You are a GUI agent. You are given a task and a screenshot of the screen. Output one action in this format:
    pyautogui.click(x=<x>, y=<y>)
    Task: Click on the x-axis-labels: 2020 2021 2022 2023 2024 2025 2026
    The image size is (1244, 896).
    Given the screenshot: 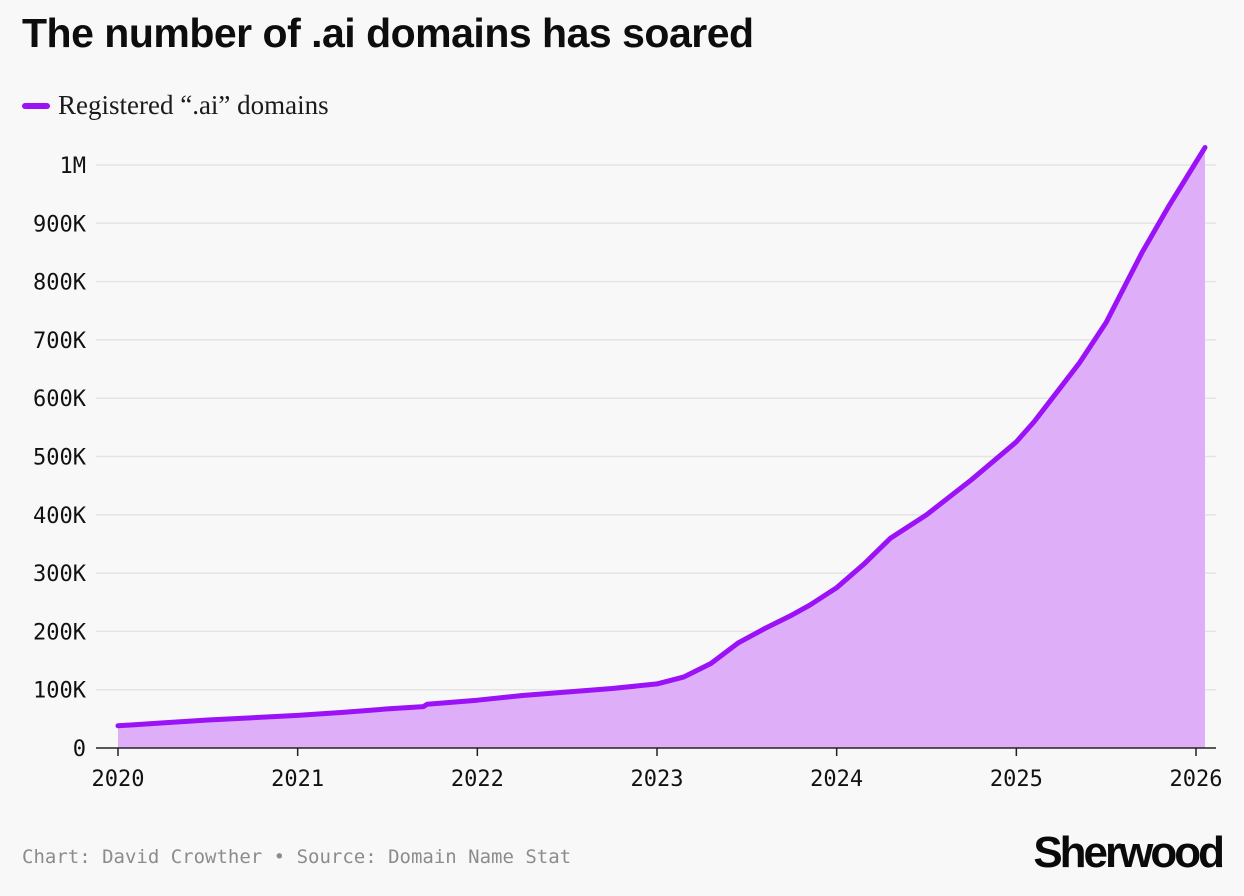 What is the action you would take?
    pyautogui.click(x=657, y=779)
    